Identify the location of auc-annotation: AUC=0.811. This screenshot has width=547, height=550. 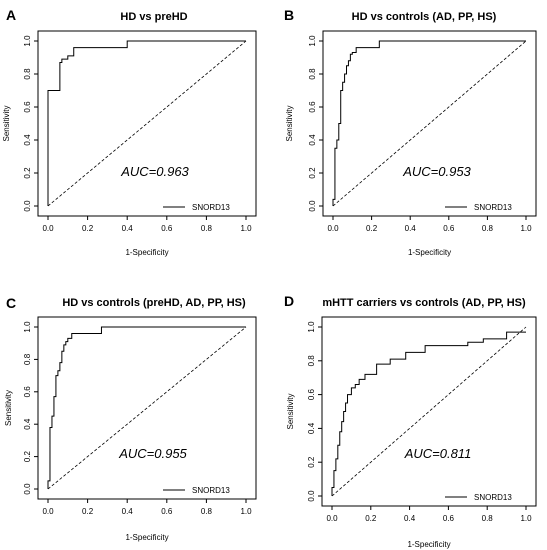
(438, 453).